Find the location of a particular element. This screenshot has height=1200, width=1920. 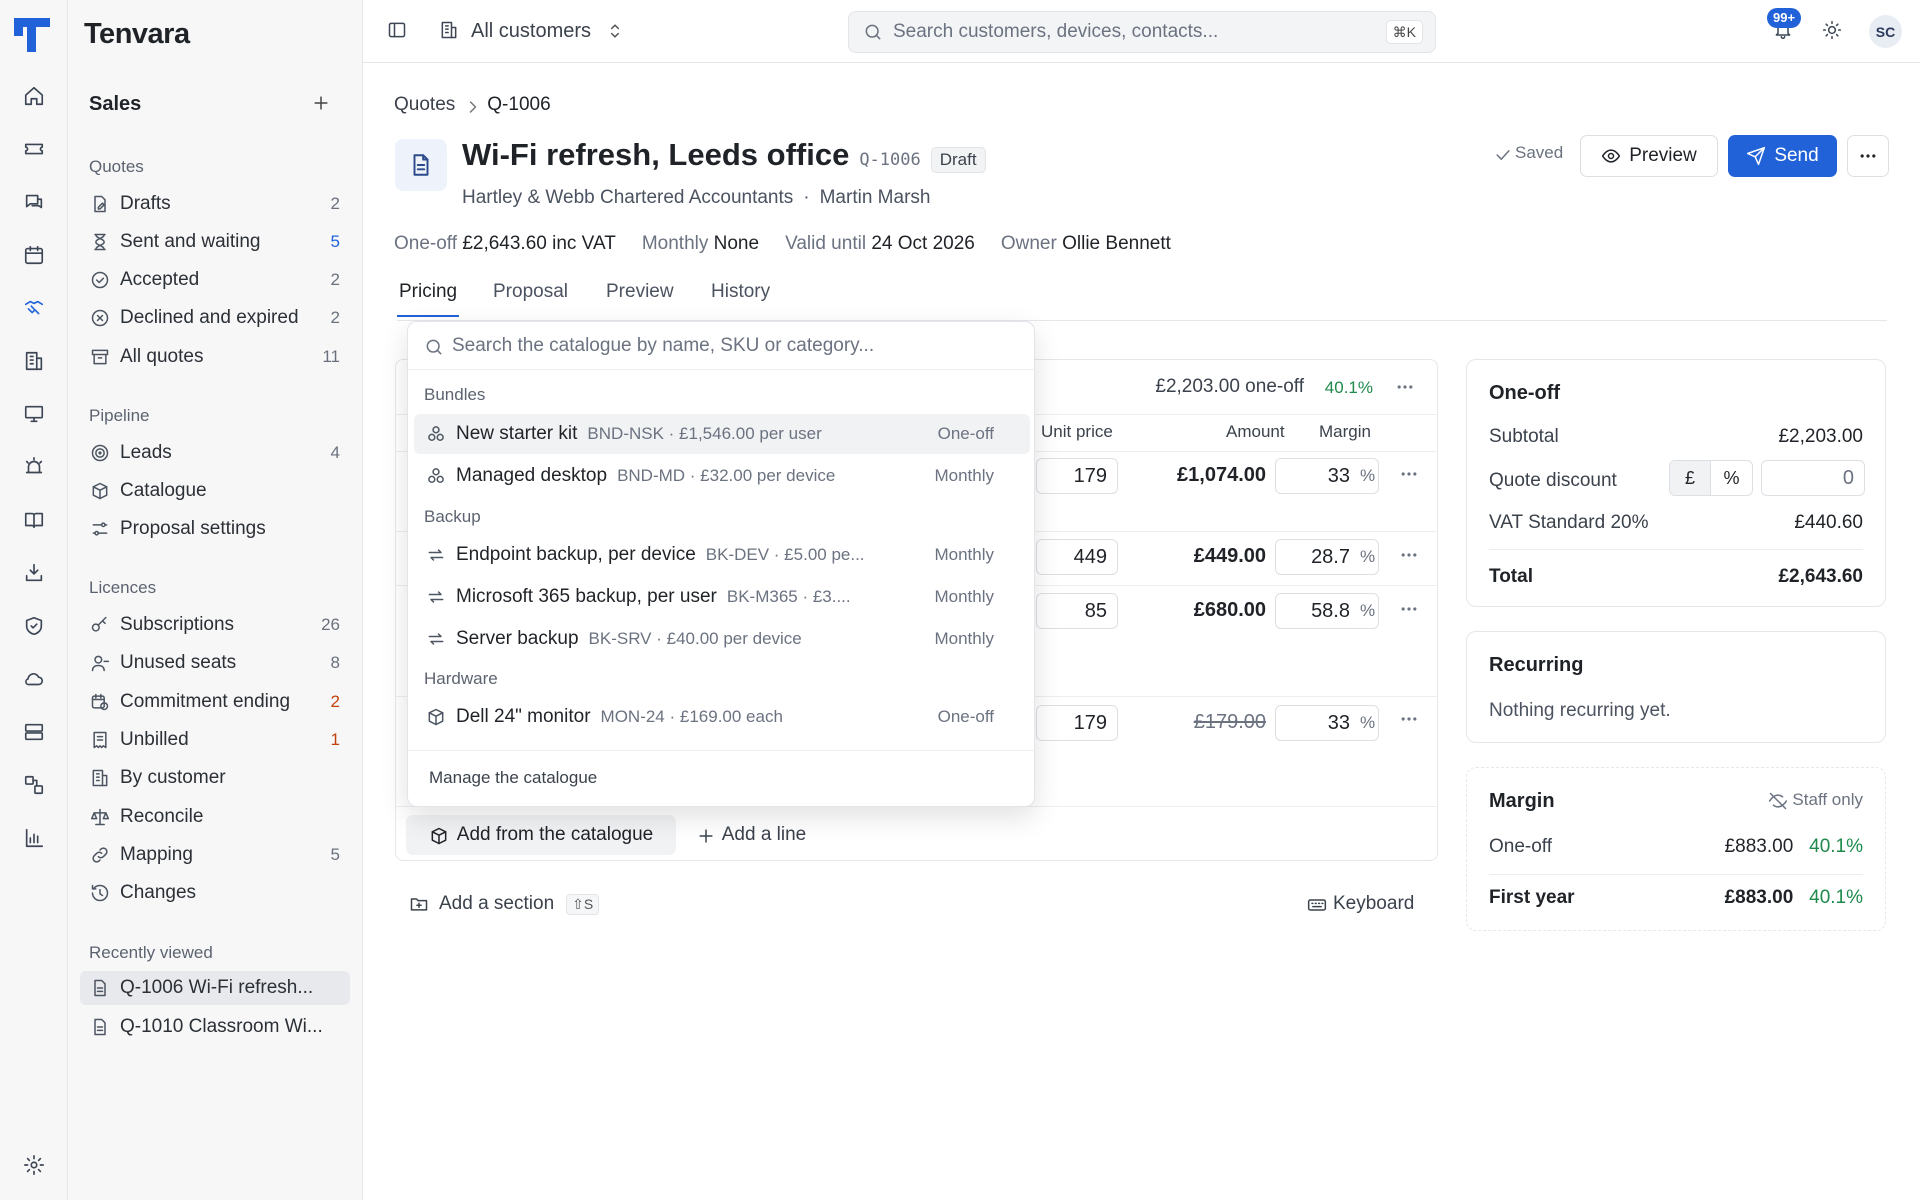

tab-history: History is located at coordinates (741, 291).